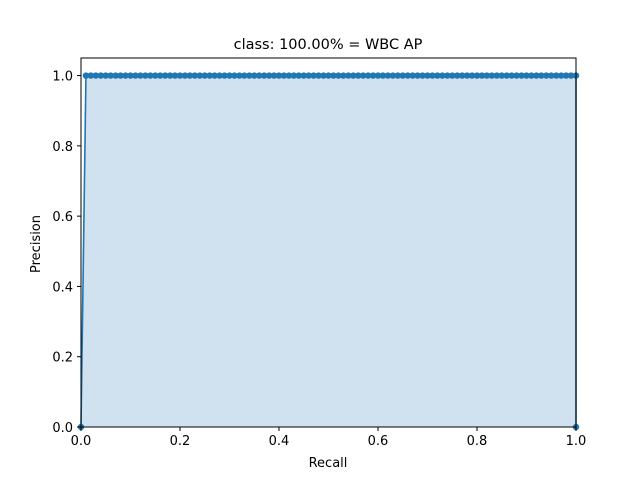  What do you see at coordinates (477, 441) in the screenshot?
I see `x-tick-label: 0.8` at bounding box center [477, 441].